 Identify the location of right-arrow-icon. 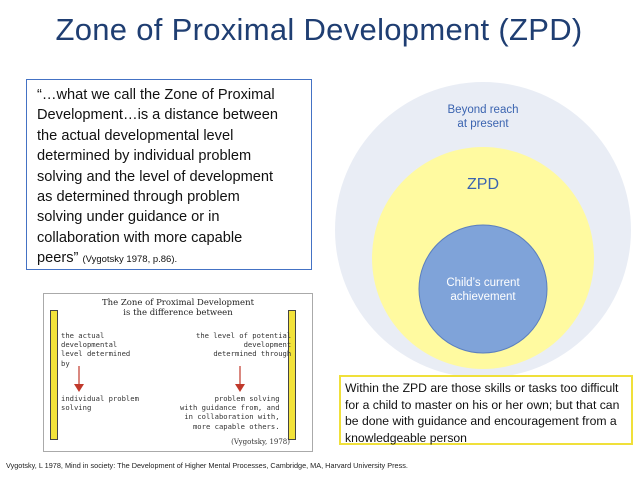
(240, 379).